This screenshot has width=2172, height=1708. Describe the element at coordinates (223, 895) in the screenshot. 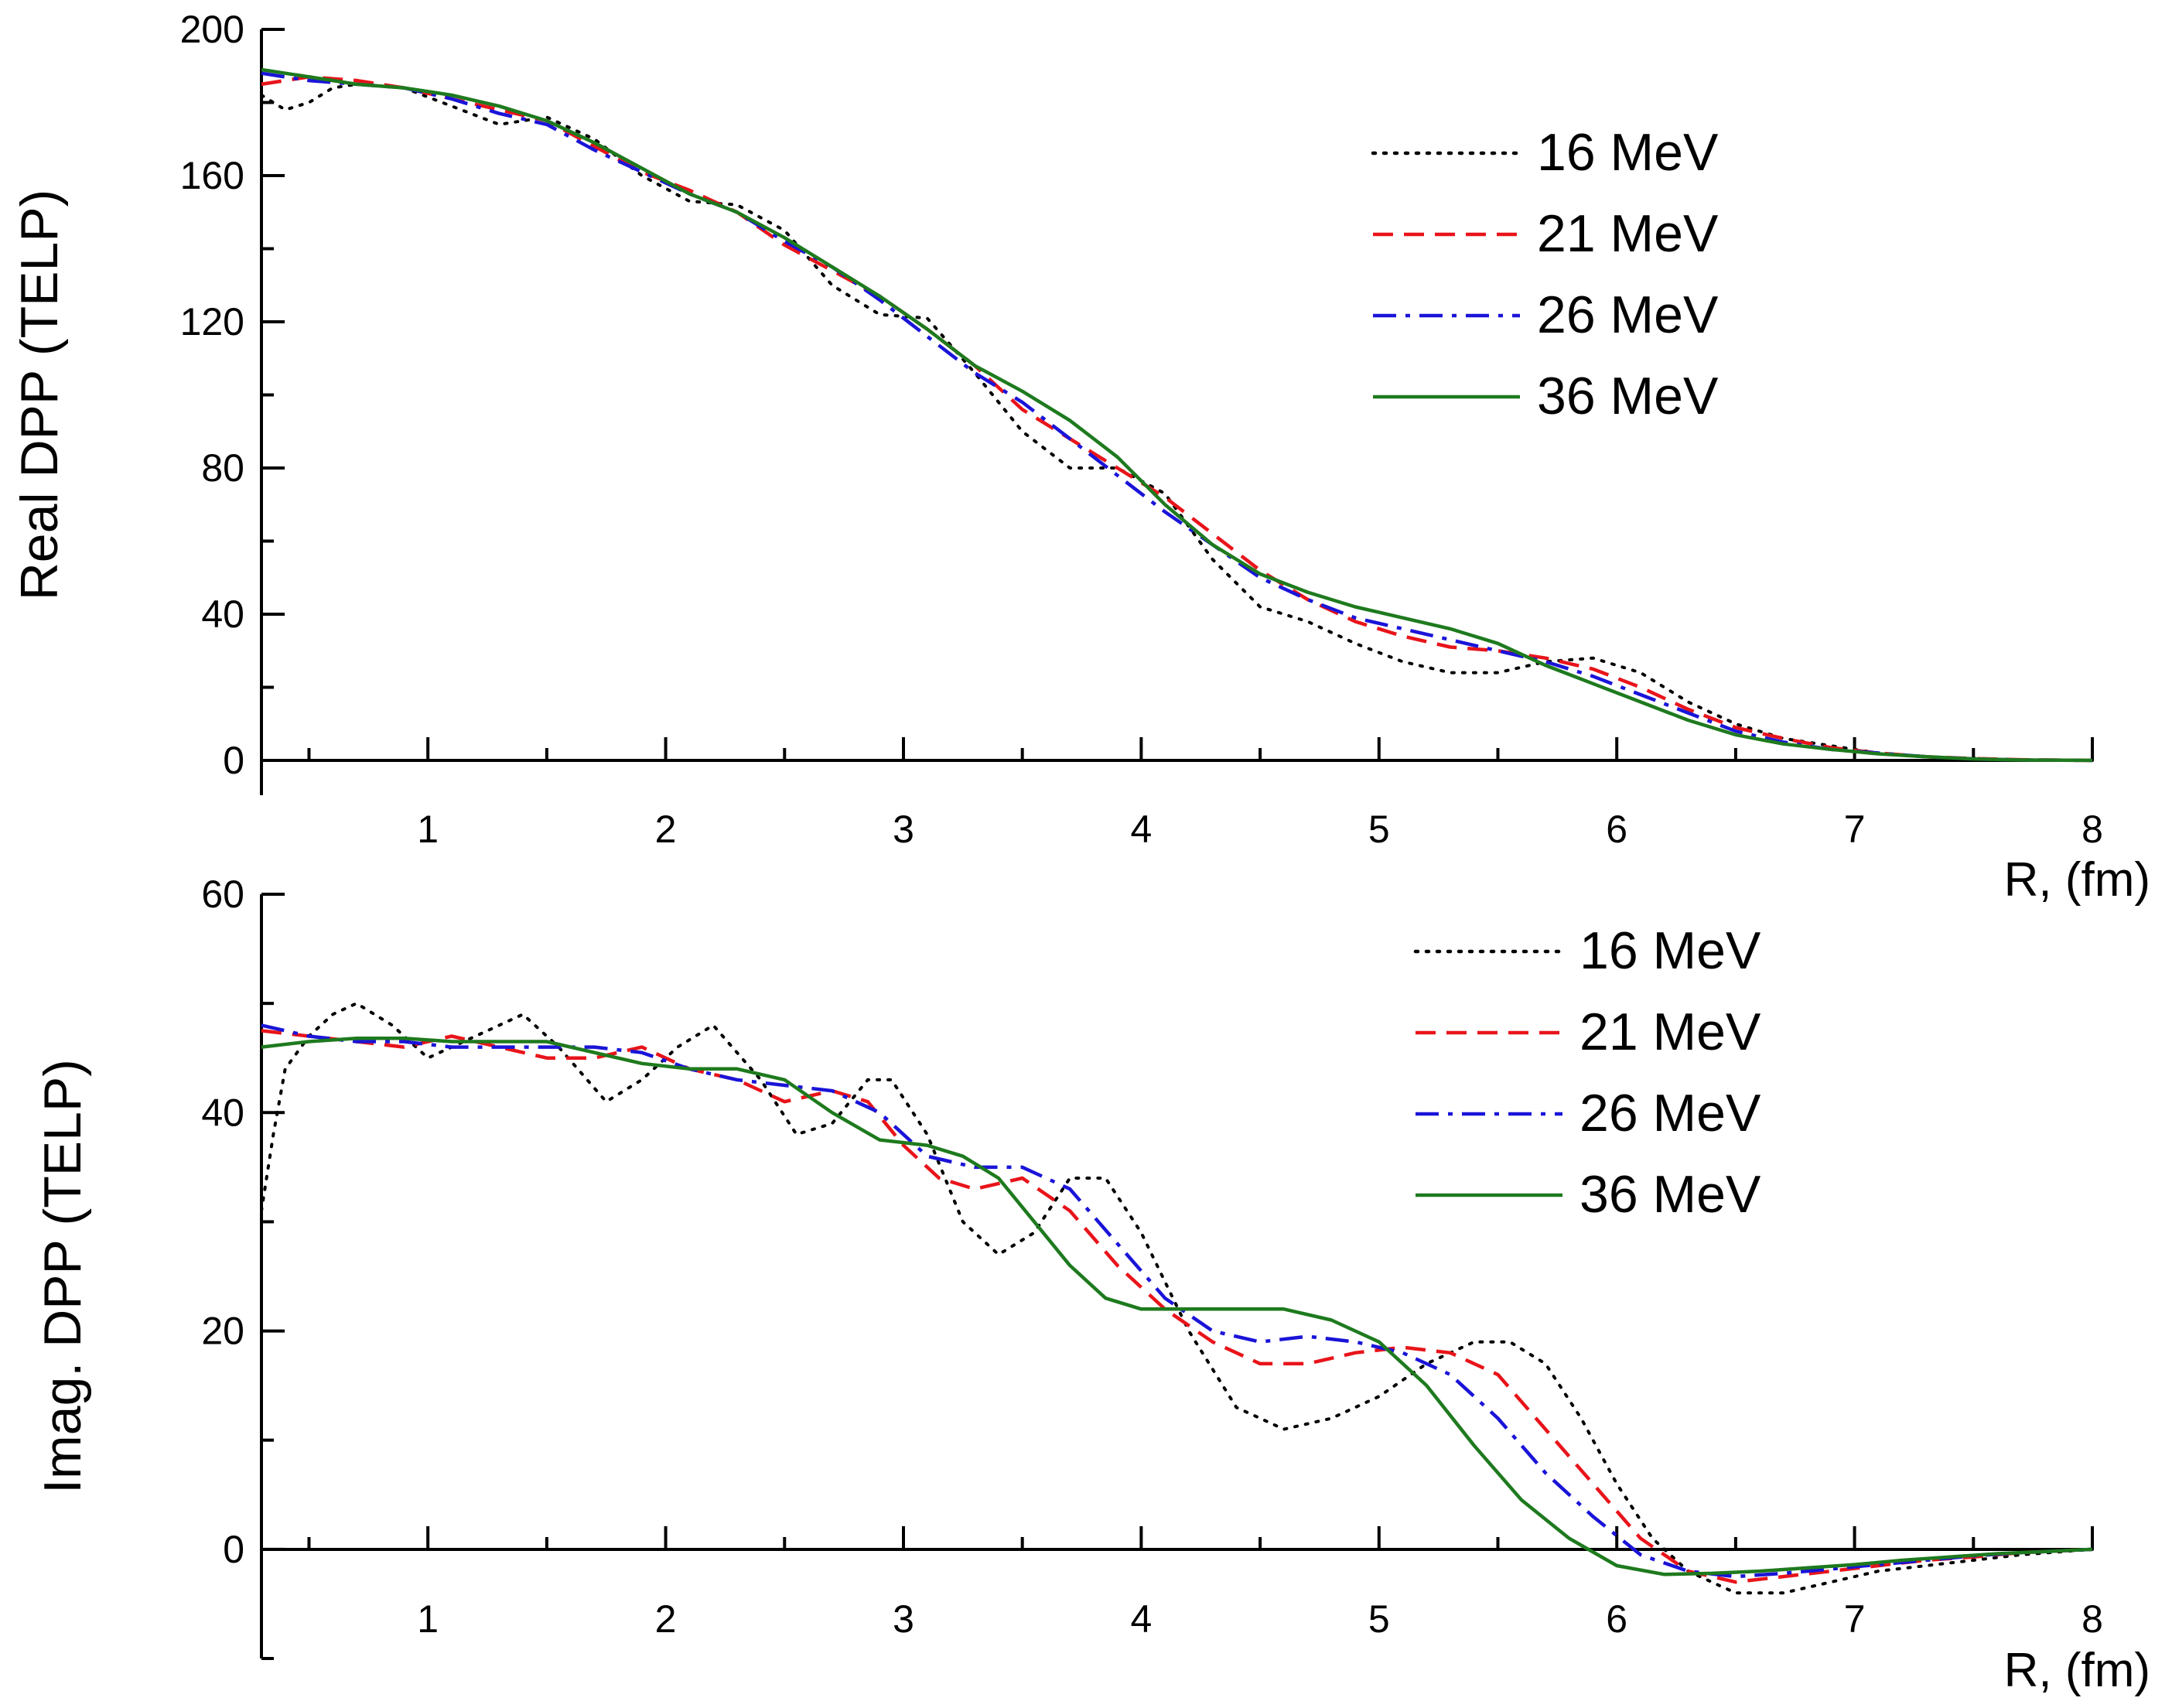

I see `y-tick-label: 60` at that location.